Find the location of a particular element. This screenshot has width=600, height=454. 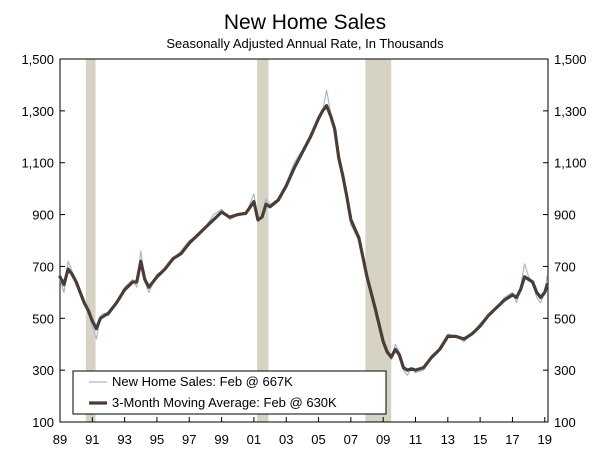

legend-label-moving-average: 3-Month Moving Average: Feb @ 630K is located at coordinates (224, 402).